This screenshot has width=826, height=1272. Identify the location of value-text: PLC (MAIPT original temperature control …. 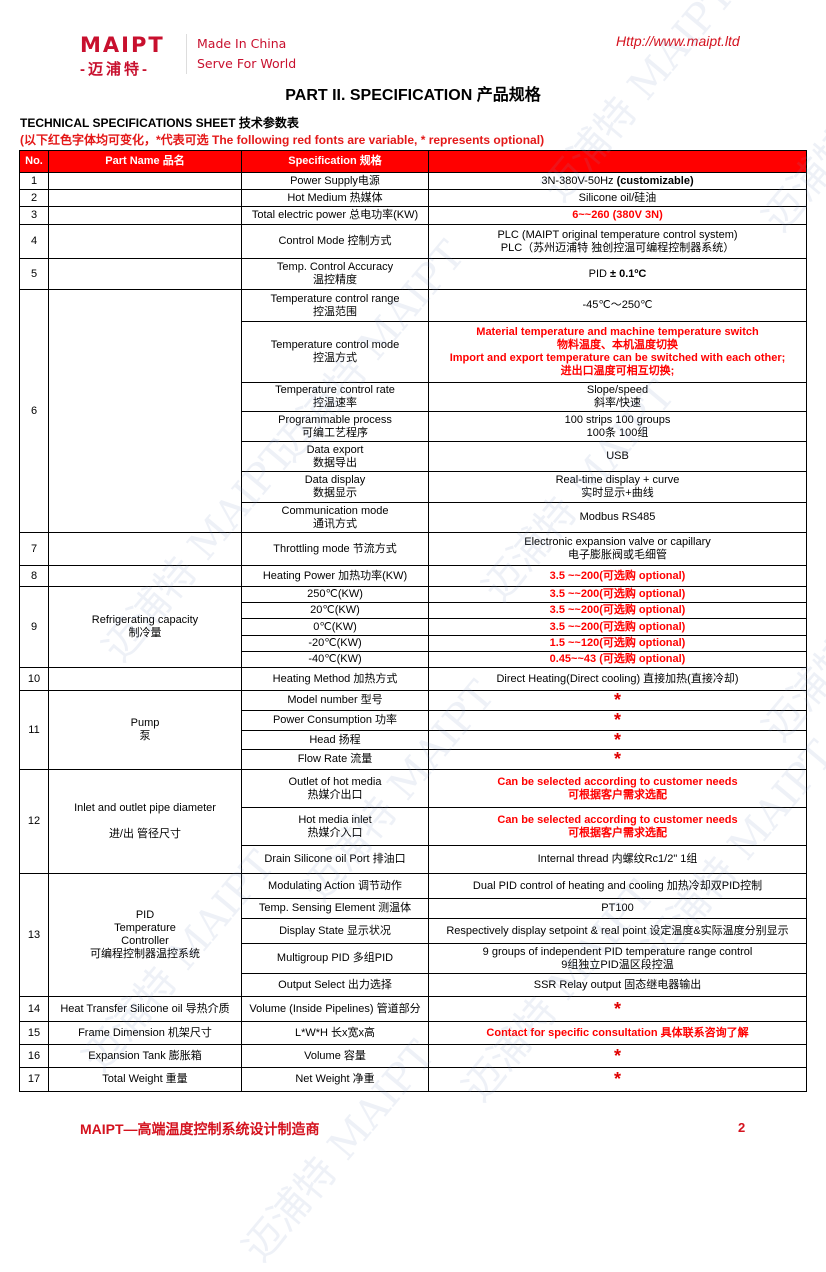
(617, 241).